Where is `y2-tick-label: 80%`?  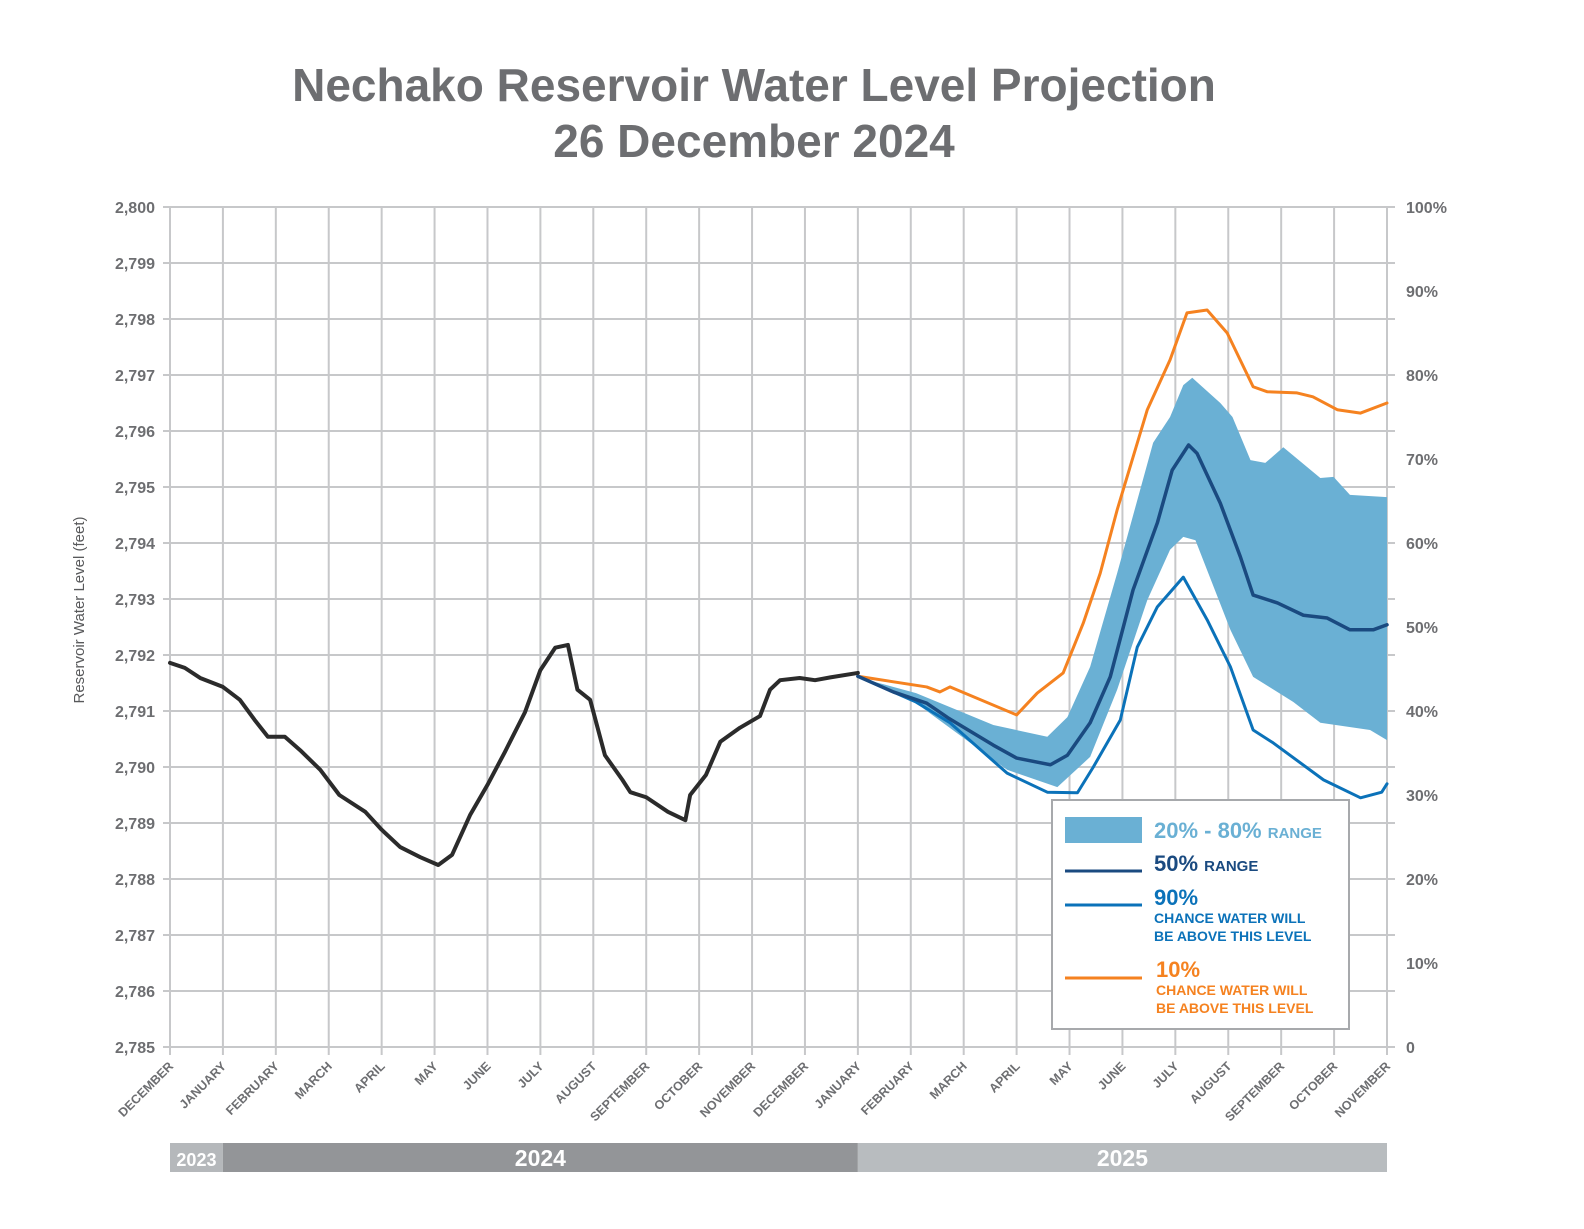
y2-tick-label: 80% is located at coordinates (1422, 376).